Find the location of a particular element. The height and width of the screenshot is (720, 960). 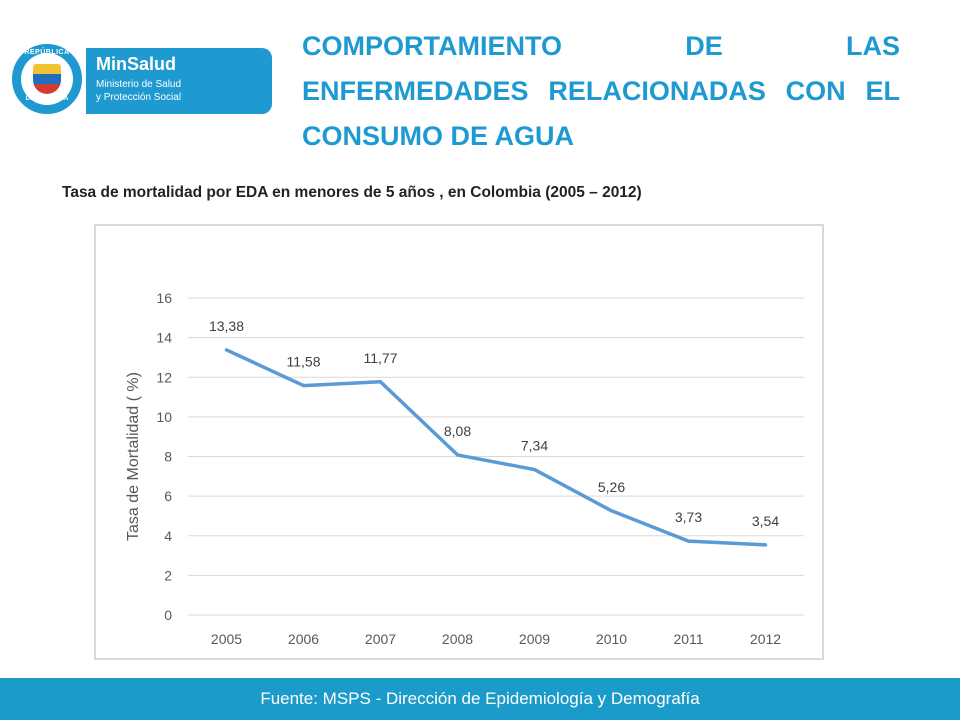

y-tick-label-6: 6 is located at coordinates (168, 496).